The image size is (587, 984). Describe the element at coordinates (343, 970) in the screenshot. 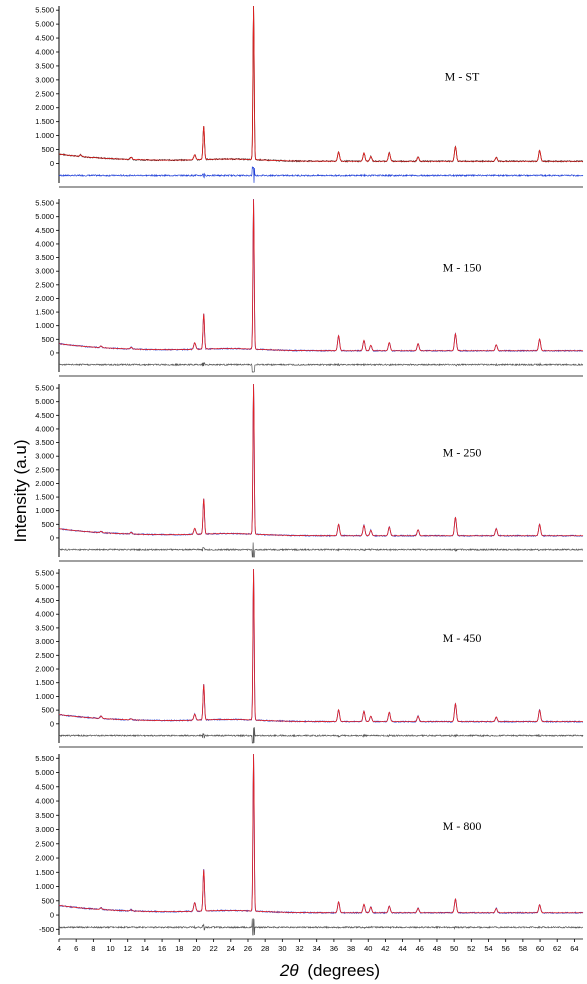

I see `x-axis-unit: (degrees)` at that location.